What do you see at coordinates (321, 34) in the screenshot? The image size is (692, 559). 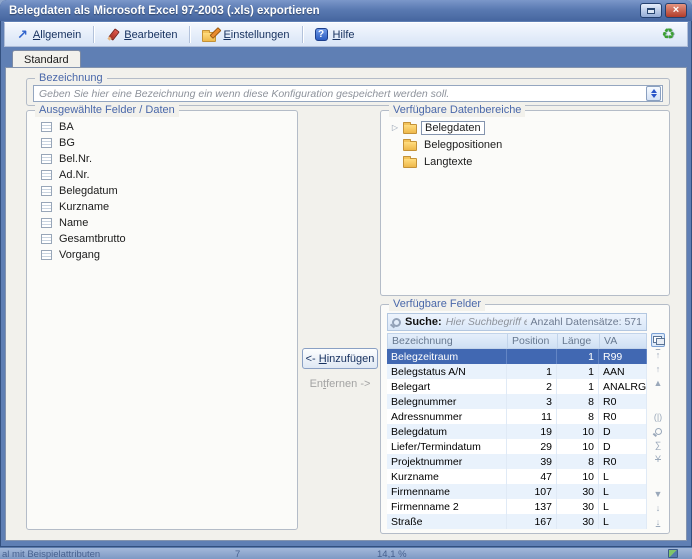 I see `help-badge-icon: ?` at bounding box center [321, 34].